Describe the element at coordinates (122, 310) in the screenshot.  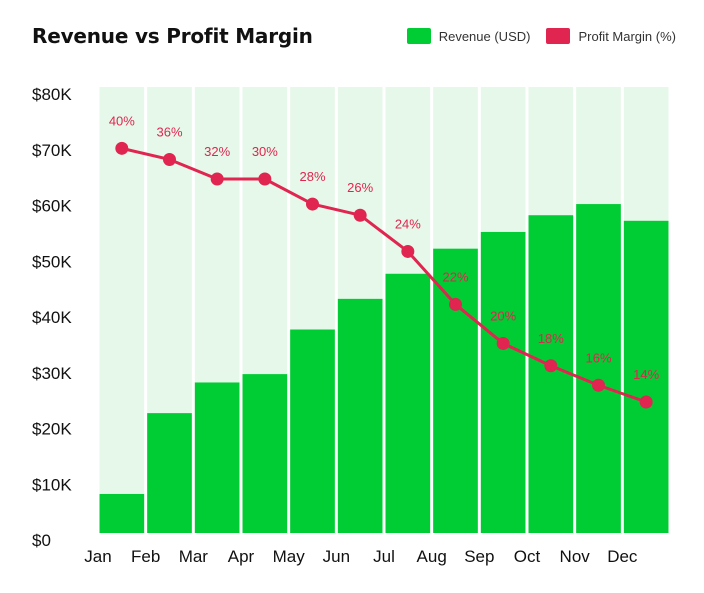
I see `column-band` at that location.